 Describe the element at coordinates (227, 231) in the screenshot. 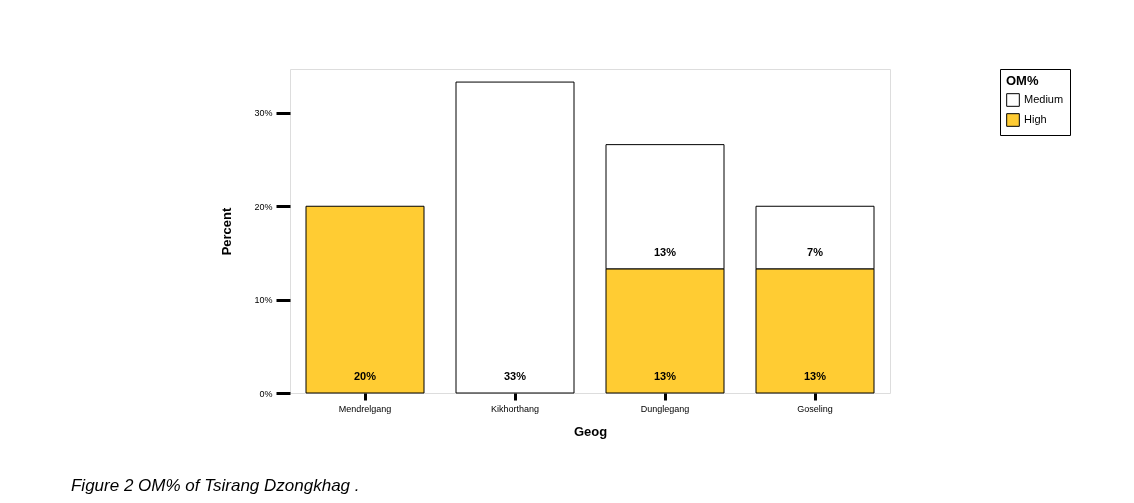

I see `y-axis-title: Percent` at that location.